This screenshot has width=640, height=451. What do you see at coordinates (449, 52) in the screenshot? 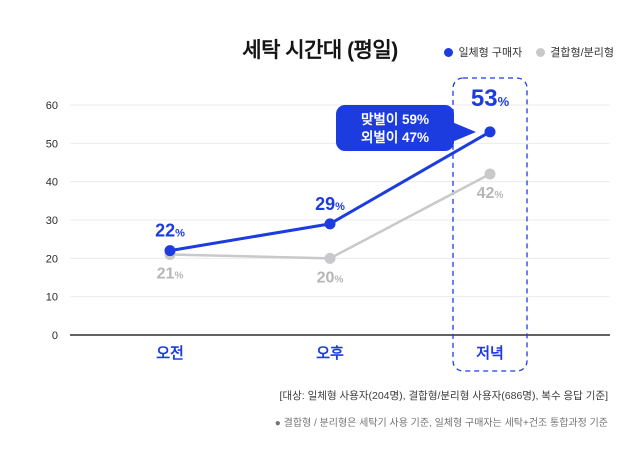
I see `legend-dot-blue-icon` at bounding box center [449, 52].